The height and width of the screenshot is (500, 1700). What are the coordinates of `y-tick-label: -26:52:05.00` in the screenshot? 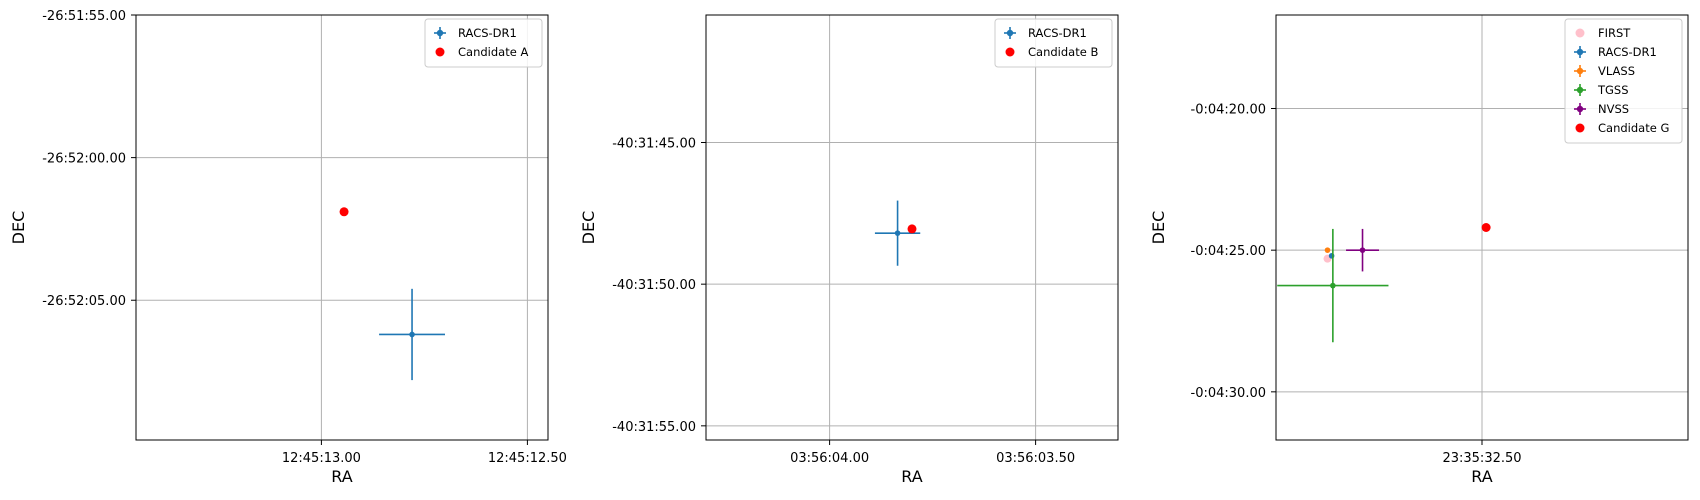 It's located at (84, 301).